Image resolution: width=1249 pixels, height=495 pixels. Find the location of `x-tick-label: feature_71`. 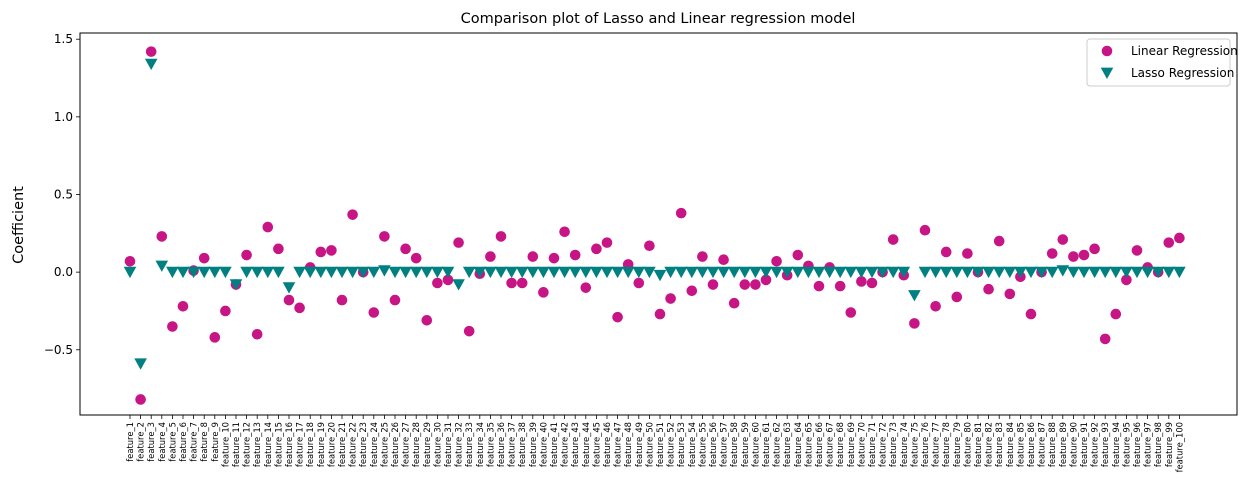

x-tick-label: feature_71 is located at coordinates (872, 444).